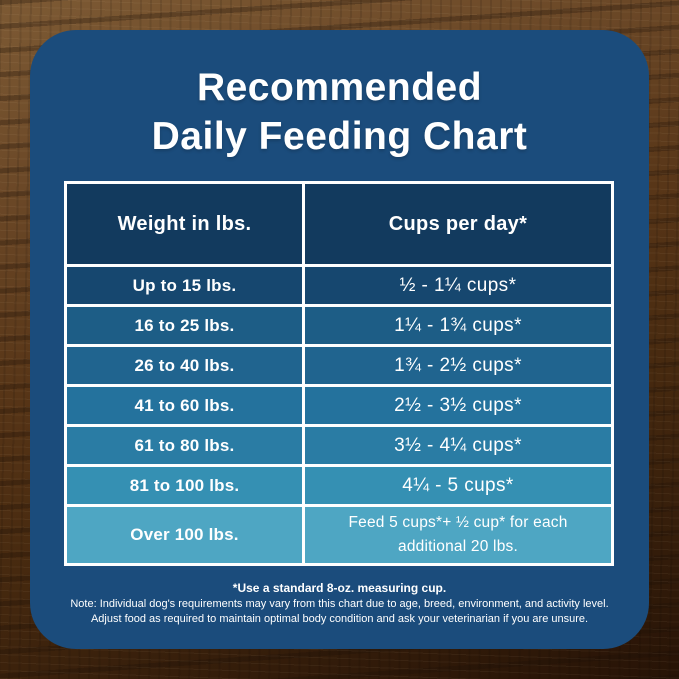  What do you see at coordinates (458, 405) in the screenshot?
I see `table-cell-cups: 2½ - 3½ cups*` at bounding box center [458, 405].